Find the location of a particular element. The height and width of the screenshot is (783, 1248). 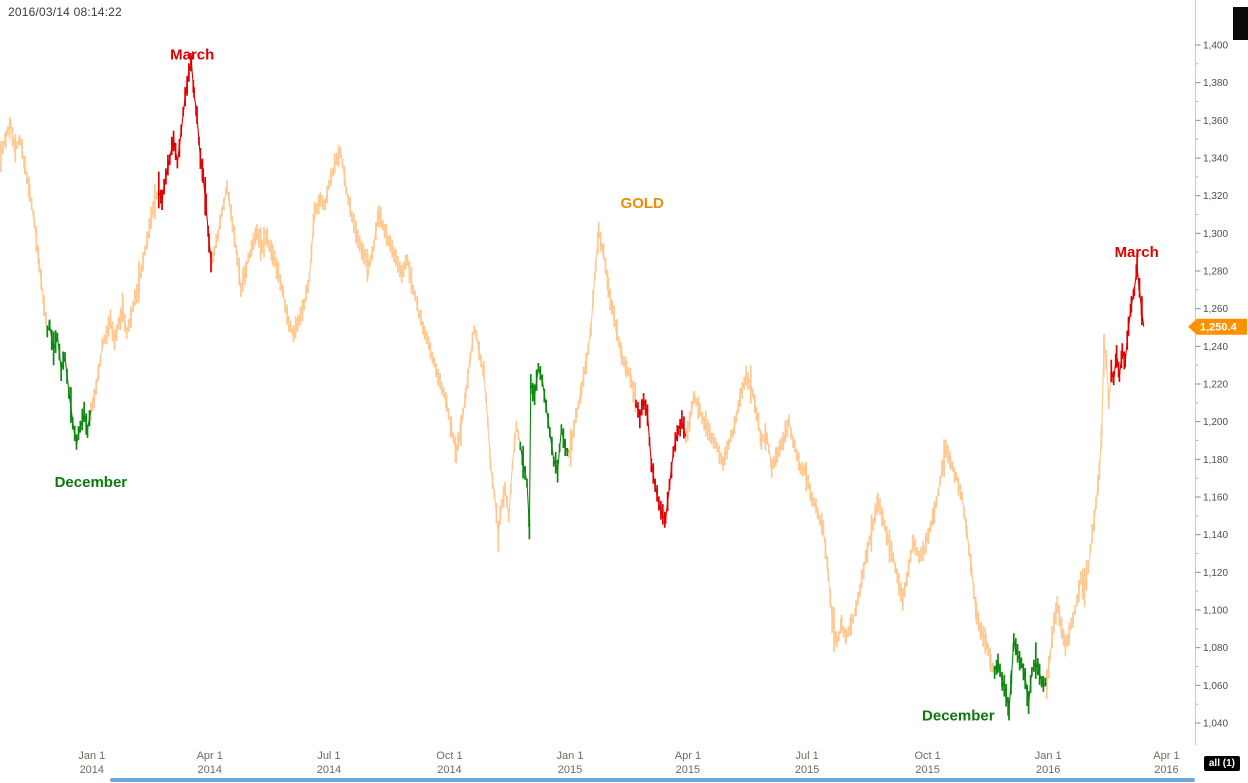

current-price-label: 1,250.4 is located at coordinates (1219, 328).